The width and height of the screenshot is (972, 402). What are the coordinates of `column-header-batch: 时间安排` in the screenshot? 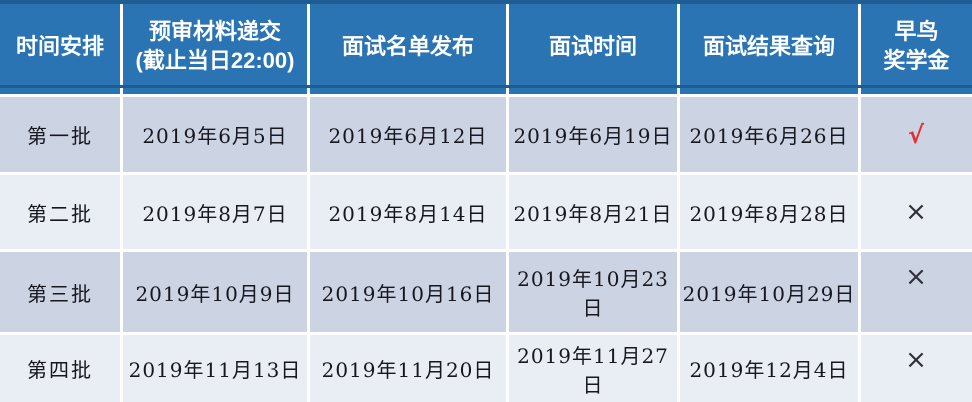 It's located at (60, 47).